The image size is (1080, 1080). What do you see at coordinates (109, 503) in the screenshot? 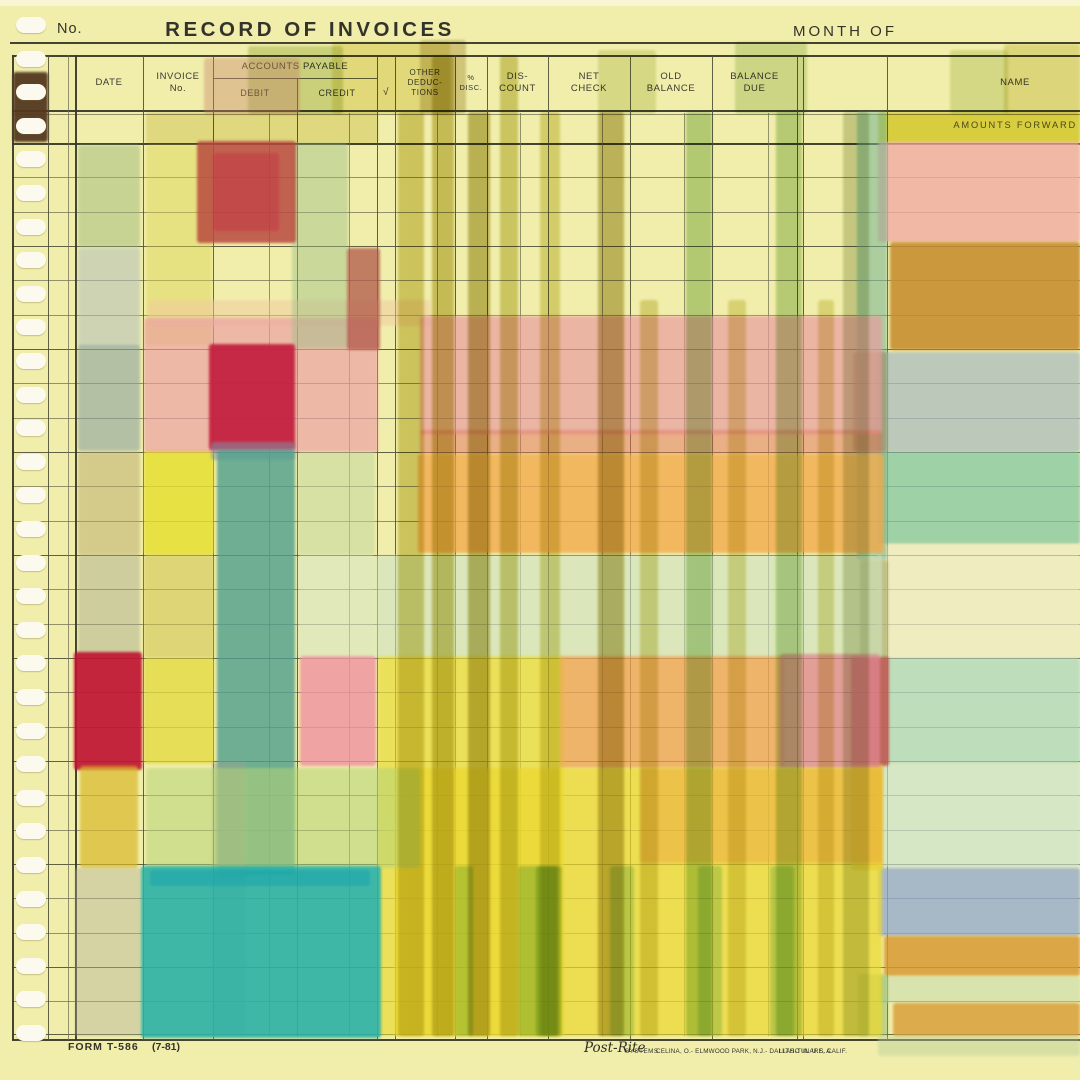
I see `paint-date-block-tan` at bounding box center [109, 503].